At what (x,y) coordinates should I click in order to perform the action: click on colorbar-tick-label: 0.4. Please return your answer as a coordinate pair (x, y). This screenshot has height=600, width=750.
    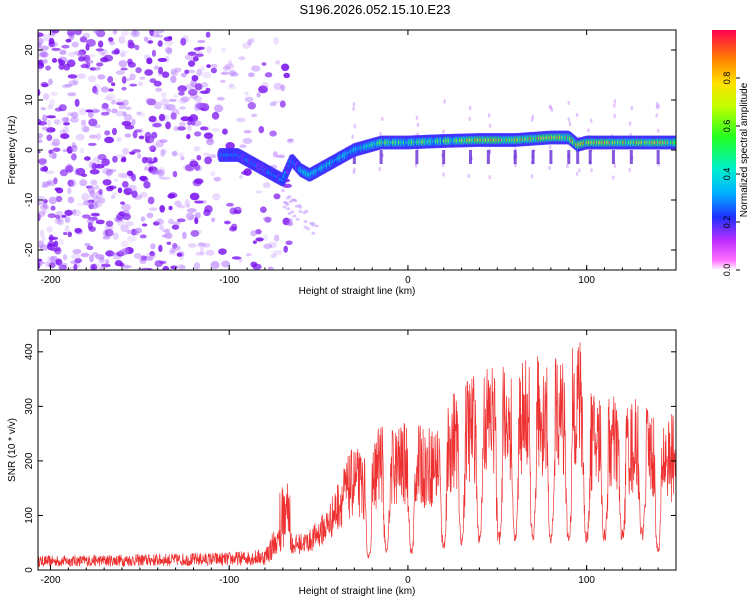
    Looking at the image, I should click on (727, 174).